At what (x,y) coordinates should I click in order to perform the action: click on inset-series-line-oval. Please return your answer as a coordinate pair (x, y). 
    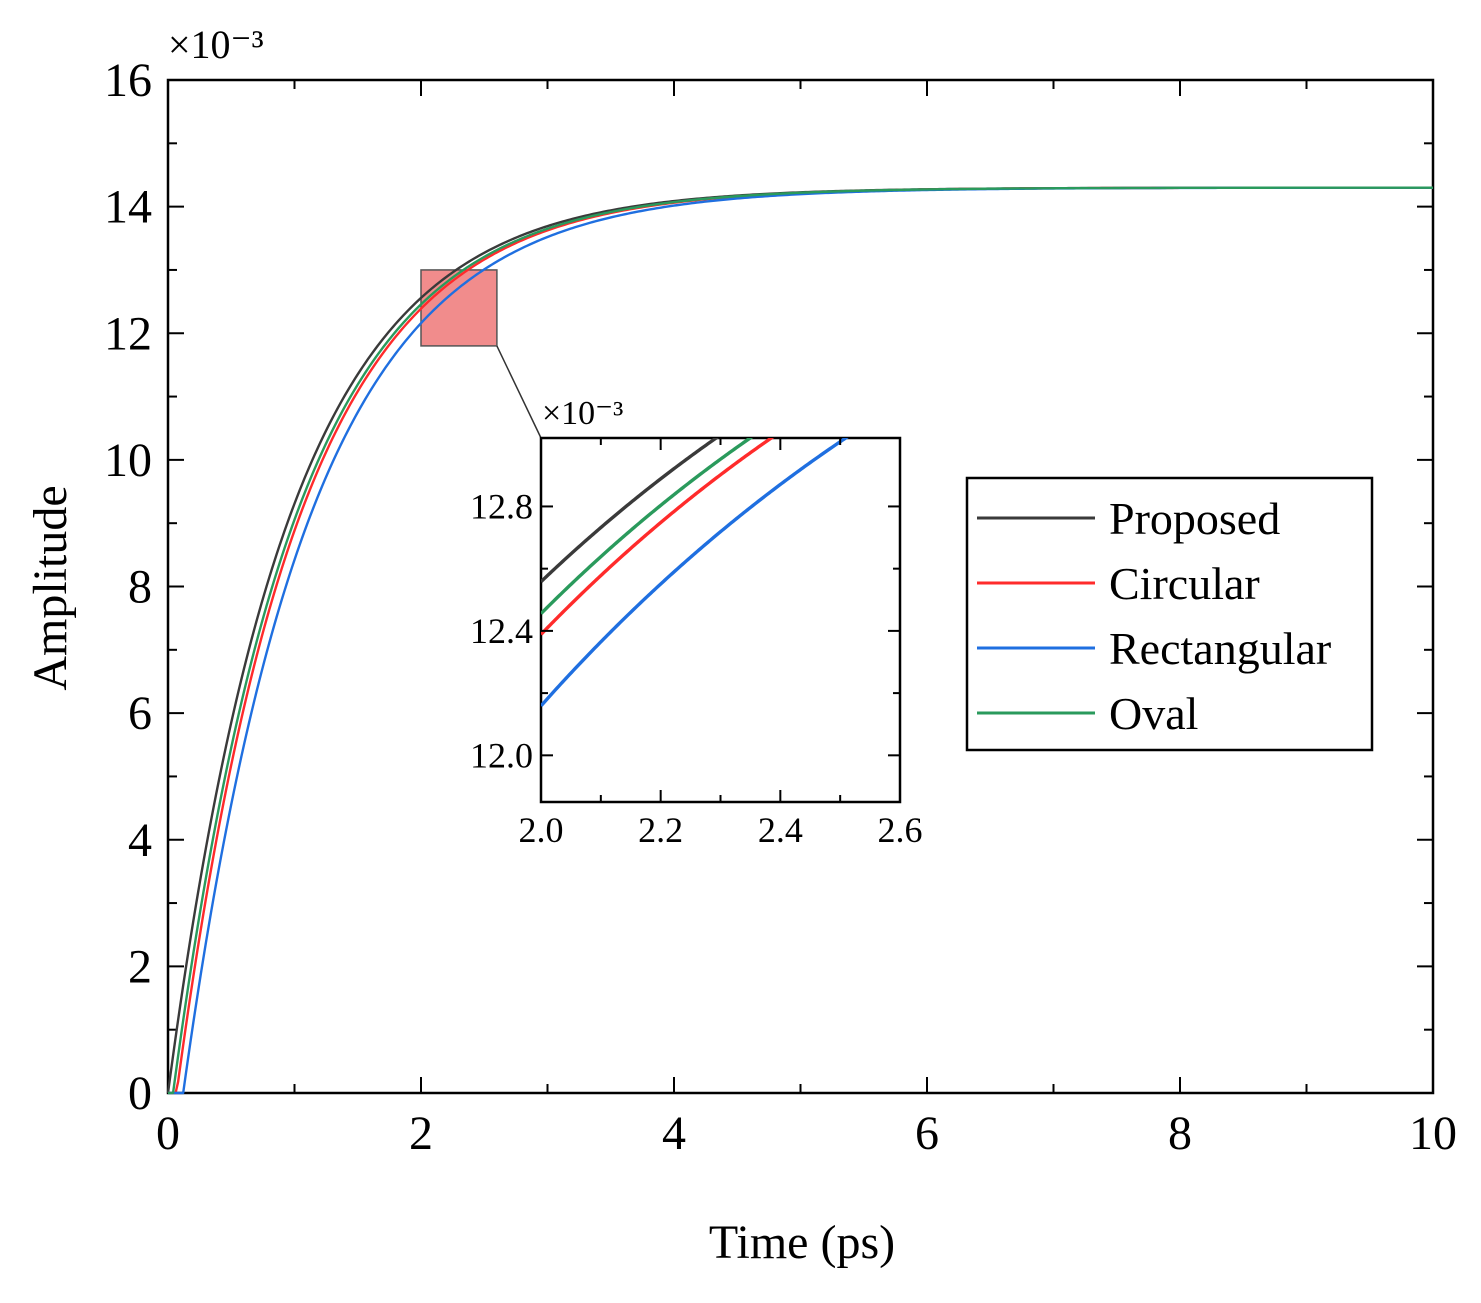
    Looking at the image, I should click on (647, 526).